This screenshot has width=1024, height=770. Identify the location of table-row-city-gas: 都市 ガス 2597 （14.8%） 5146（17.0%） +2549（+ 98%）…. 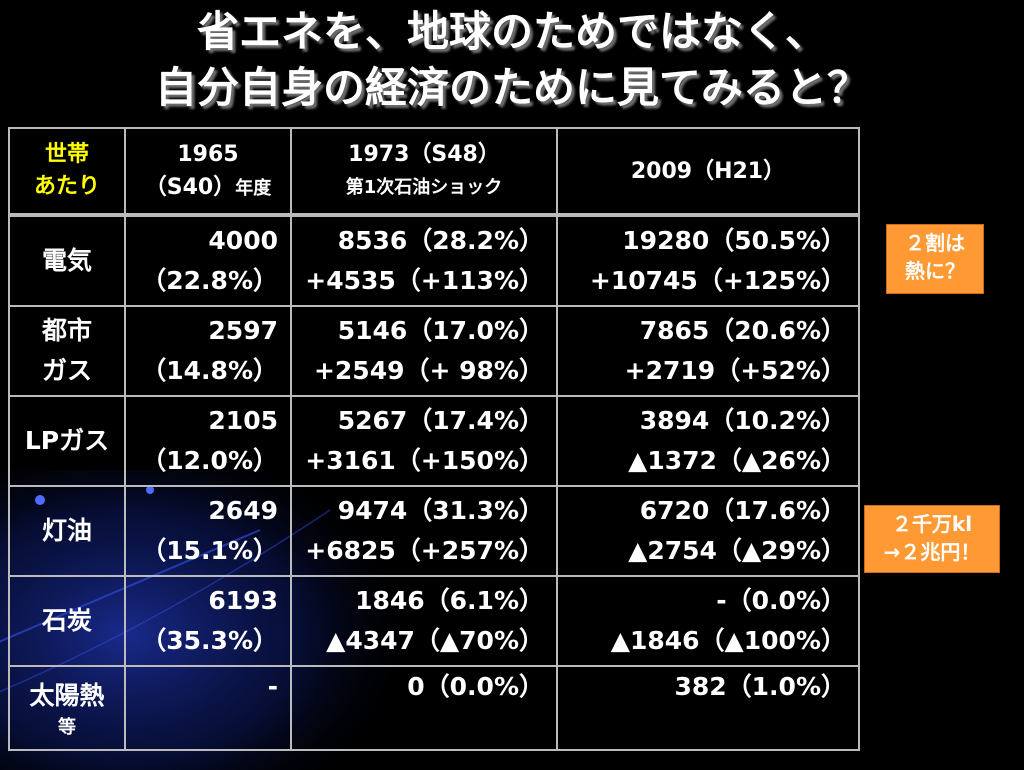
(434, 351).